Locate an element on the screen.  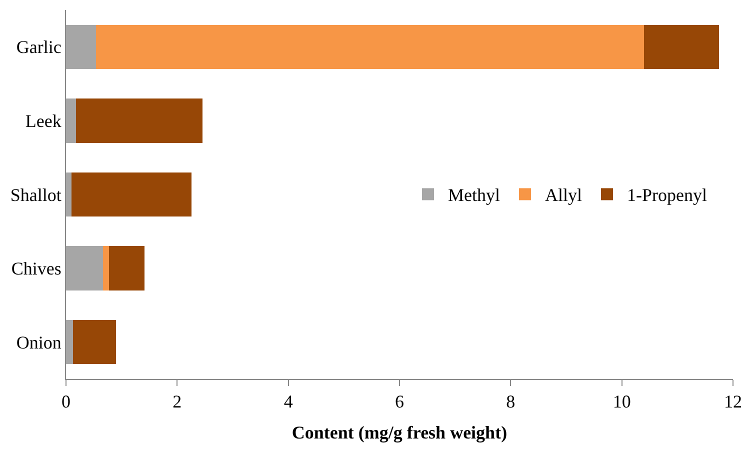
y-tick-label: Chives is located at coordinates (36, 268).